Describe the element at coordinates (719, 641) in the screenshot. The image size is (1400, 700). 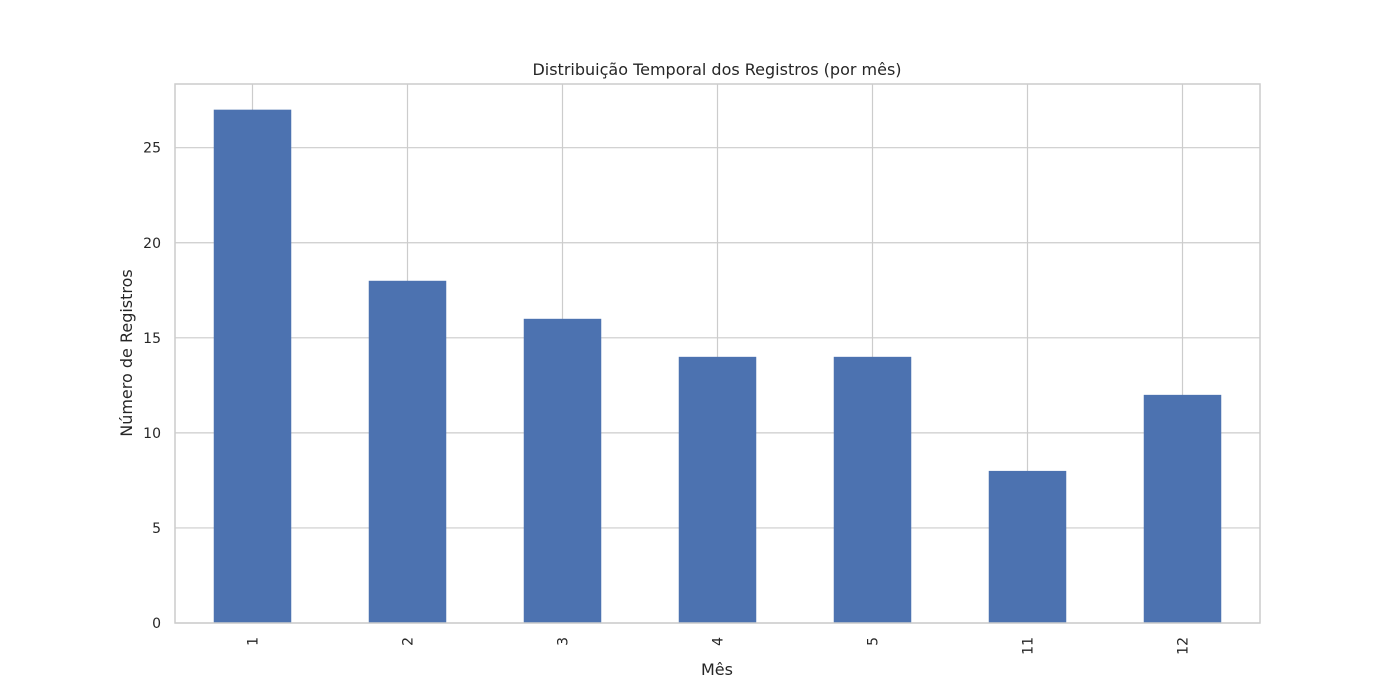
I see `x-tick-label: 4` at that location.